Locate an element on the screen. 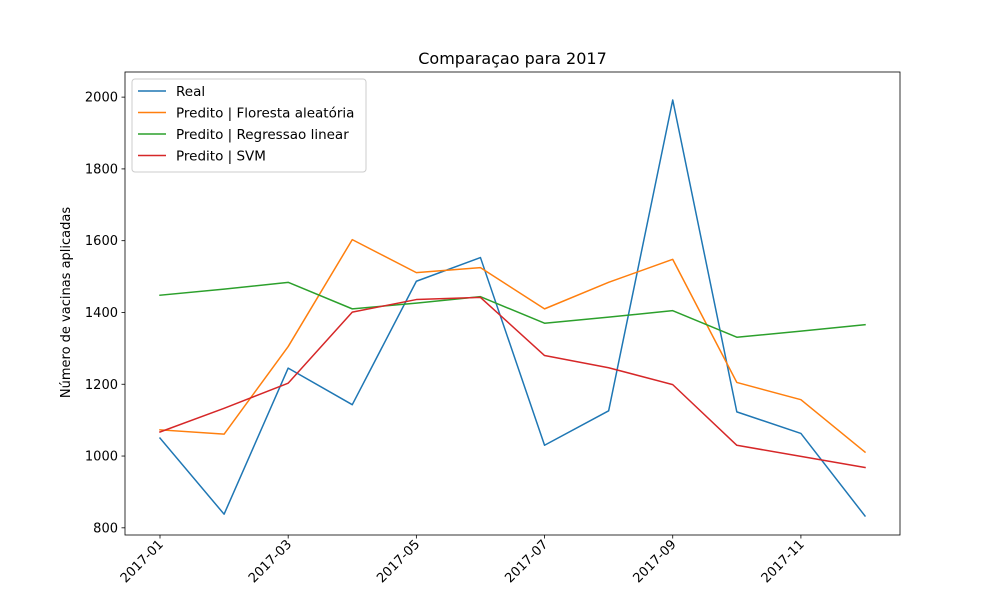 This screenshot has height=604, width=1000. x-tick-label: 2017-03 is located at coordinates (270, 561).